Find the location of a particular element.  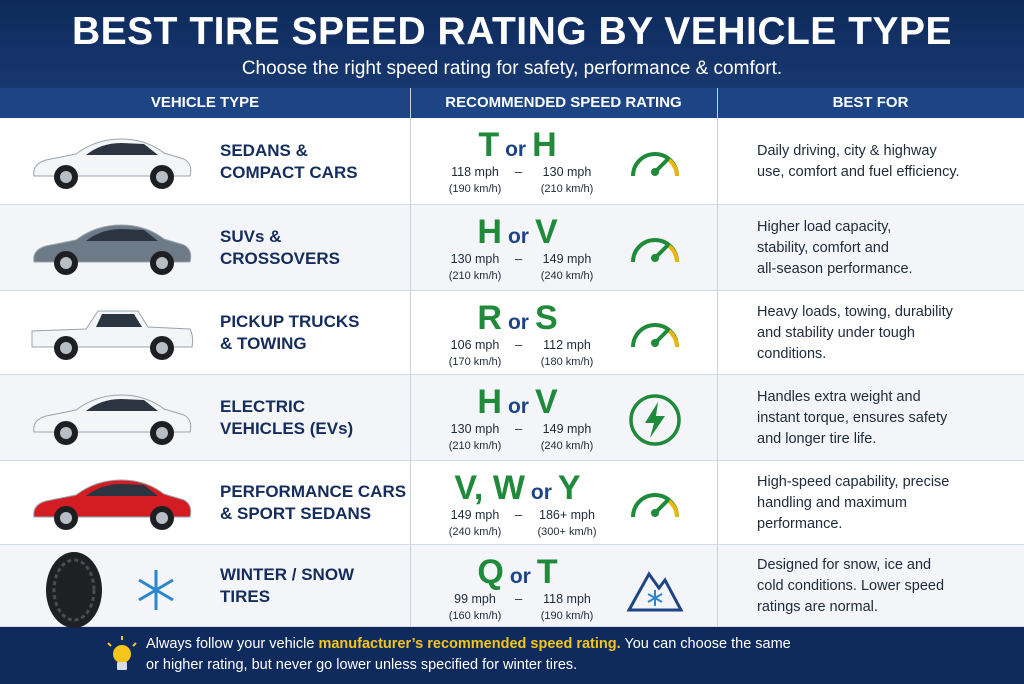

best-for-line: Higher load capacity, is located at coordinates (824, 226).